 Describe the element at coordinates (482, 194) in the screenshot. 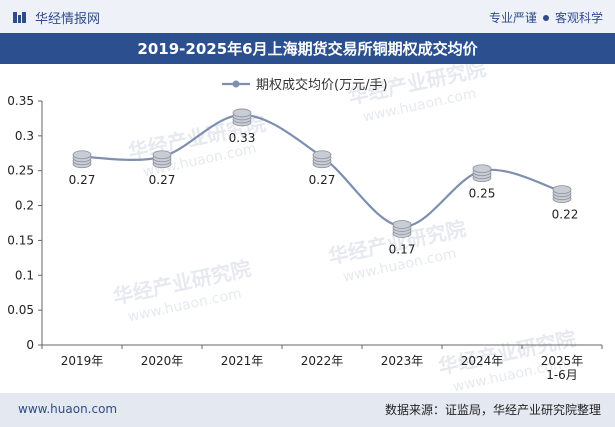

I see `data-label: 0.25` at that location.